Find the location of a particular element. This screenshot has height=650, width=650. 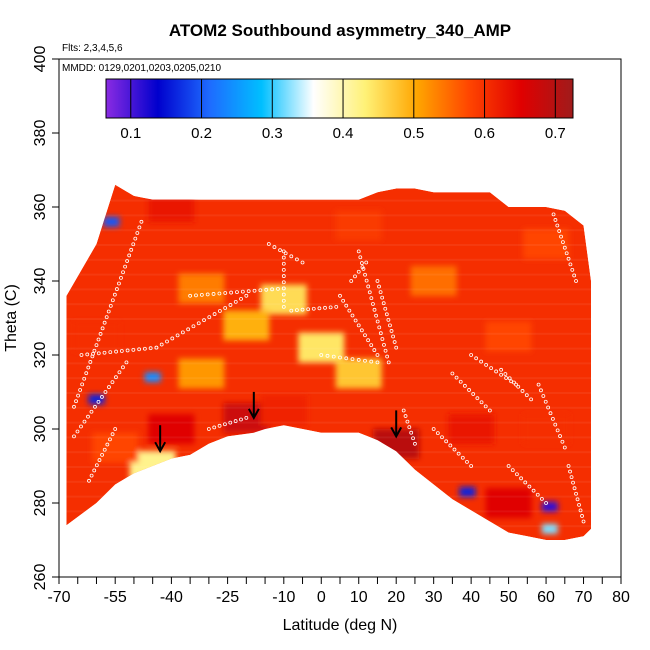

arrow-markers is located at coordinates (278, 422).